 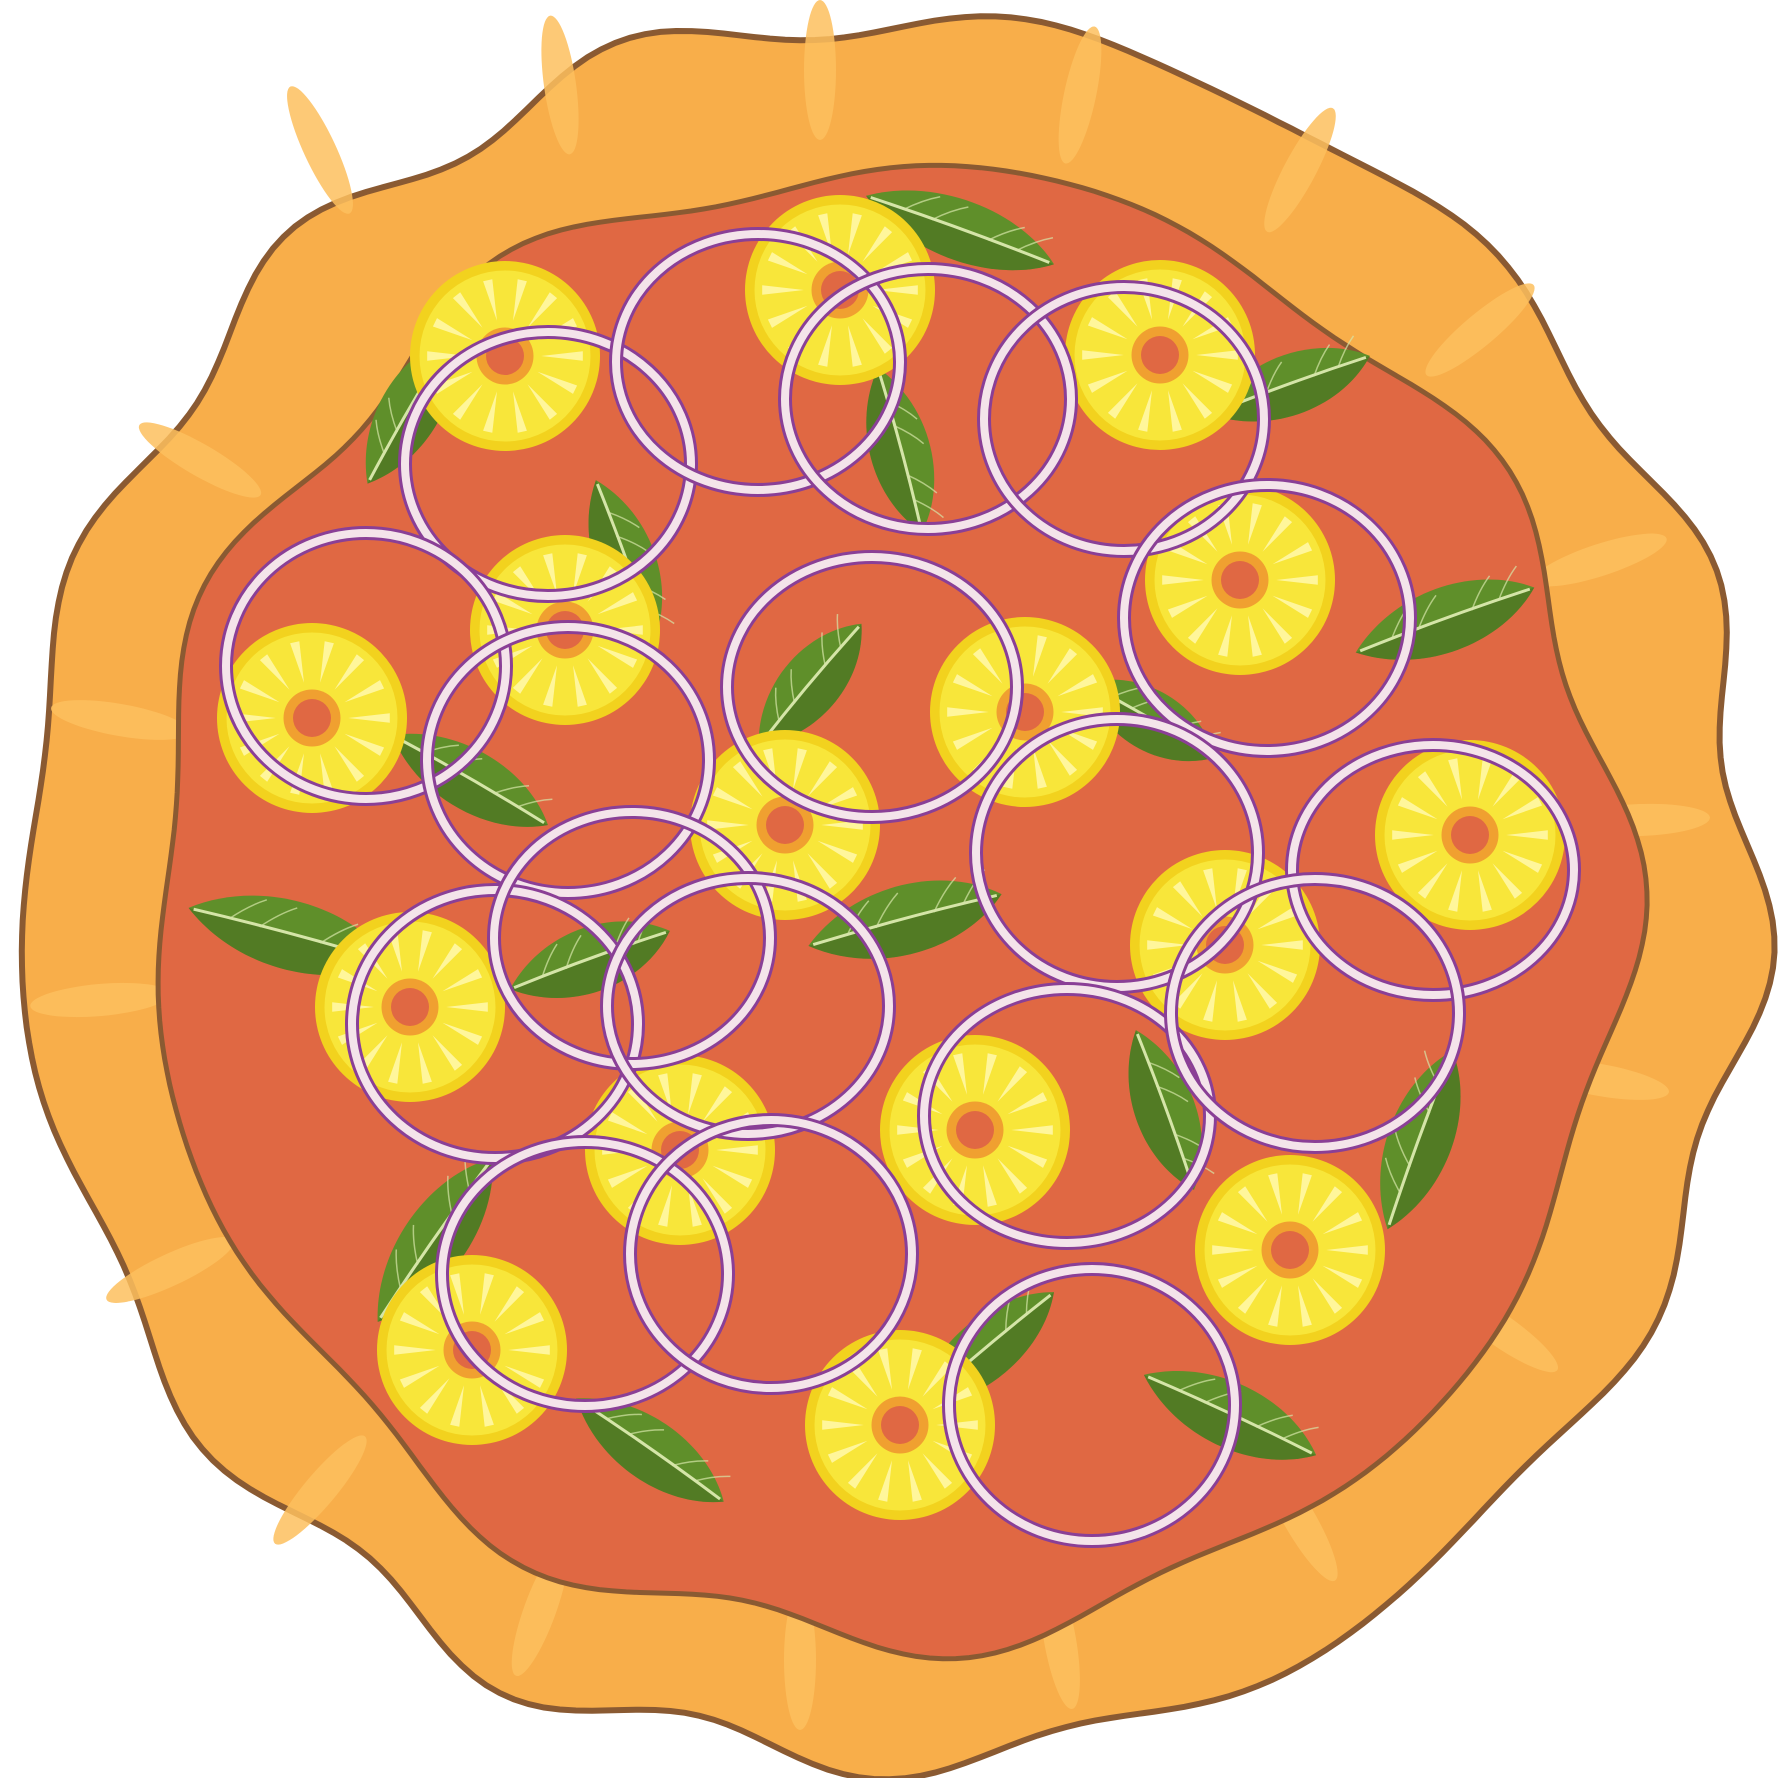 I want to click on basil-leaf-shade, so click(x=960, y=233).